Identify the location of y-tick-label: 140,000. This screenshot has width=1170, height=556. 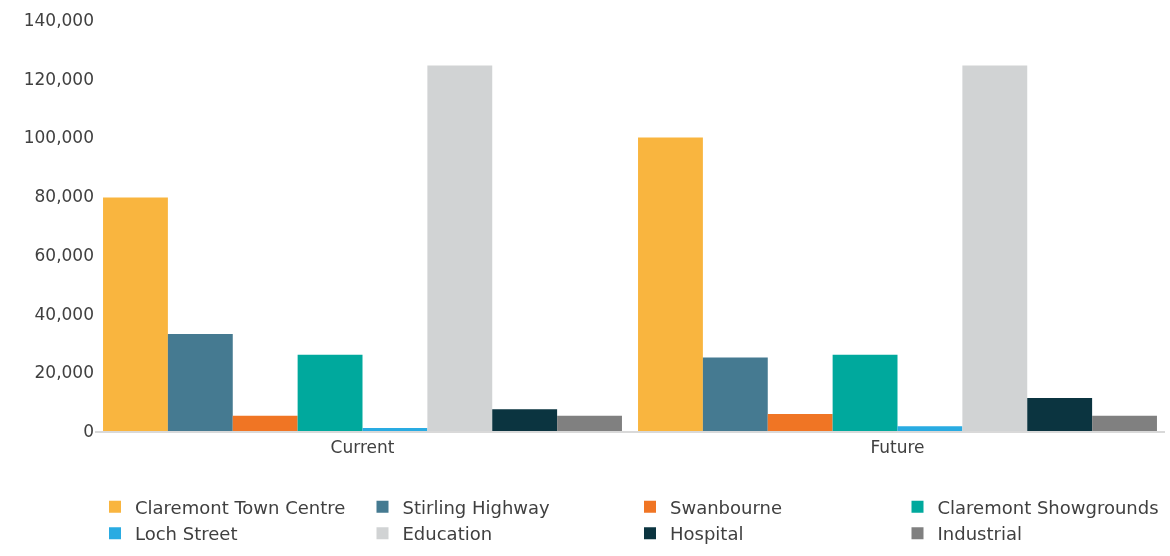
(58, 19).